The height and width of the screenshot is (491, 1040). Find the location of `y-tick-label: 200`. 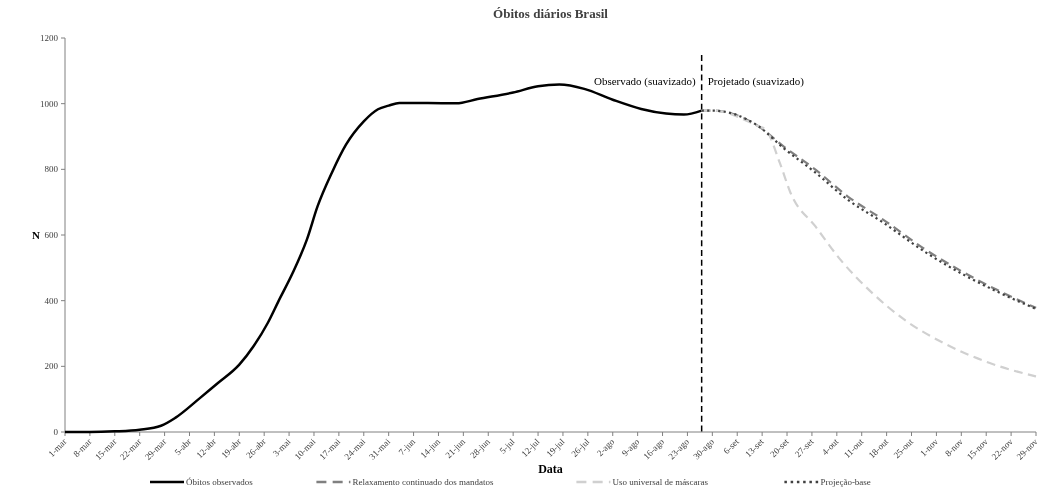

y-tick-label: 200 is located at coordinates (51, 366).